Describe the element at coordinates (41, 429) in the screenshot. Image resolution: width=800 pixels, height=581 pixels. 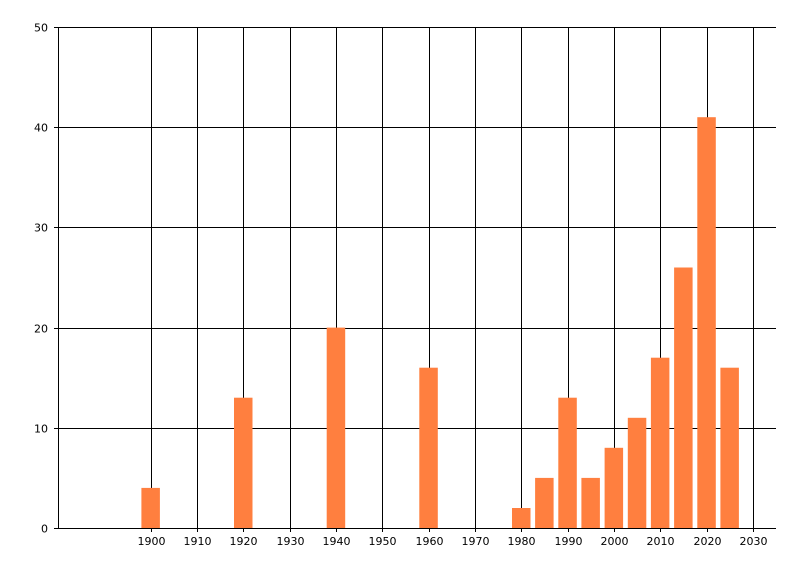
I see `y-tick-label: 10` at that location.